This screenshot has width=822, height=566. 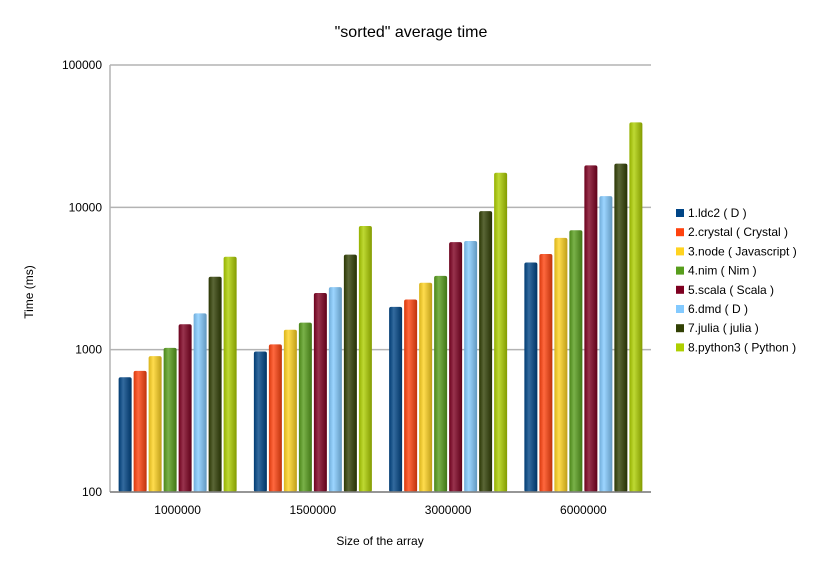 What do you see at coordinates (738, 232) in the screenshot?
I see `legend-label: 2.crystal ( Crystal )` at bounding box center [738, 232].